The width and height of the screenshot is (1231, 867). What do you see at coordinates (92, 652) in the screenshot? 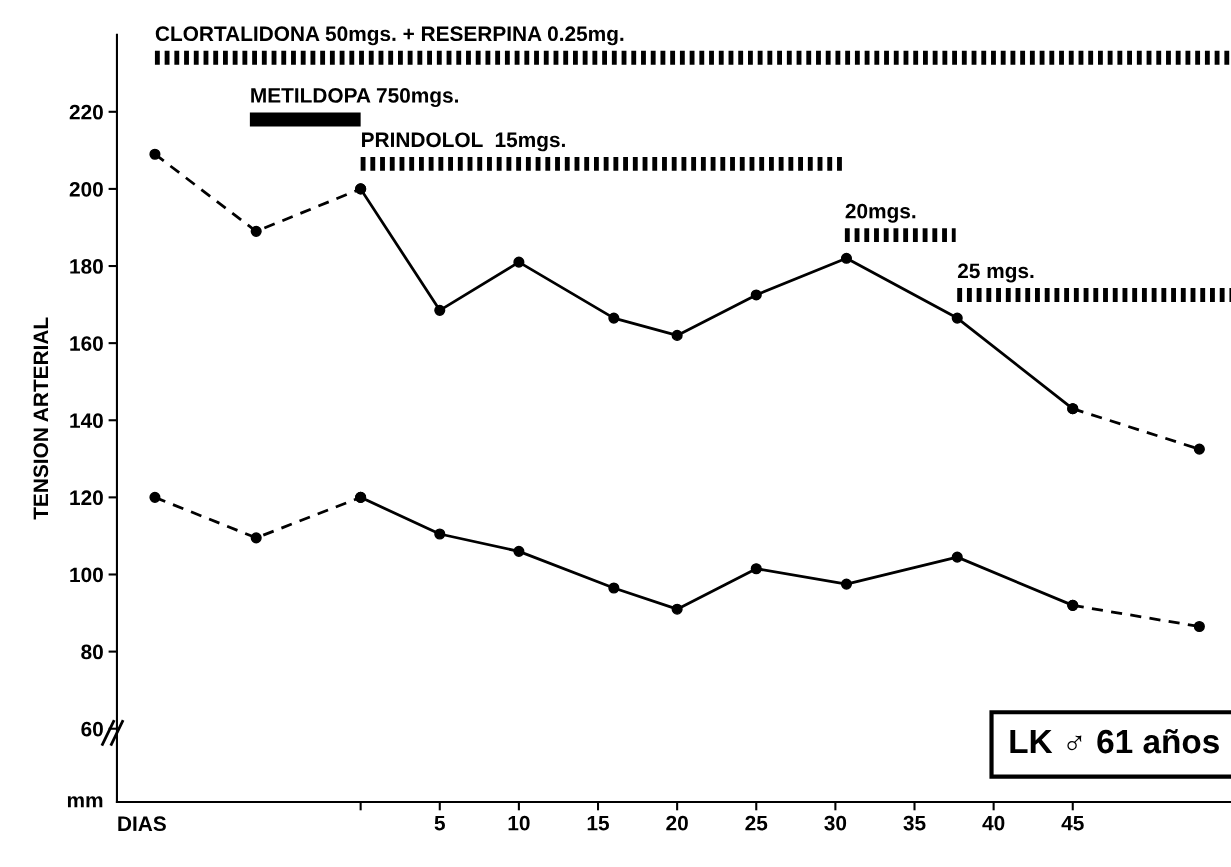
I see `y-tick-label: 80` at bounding box center [92, 652].